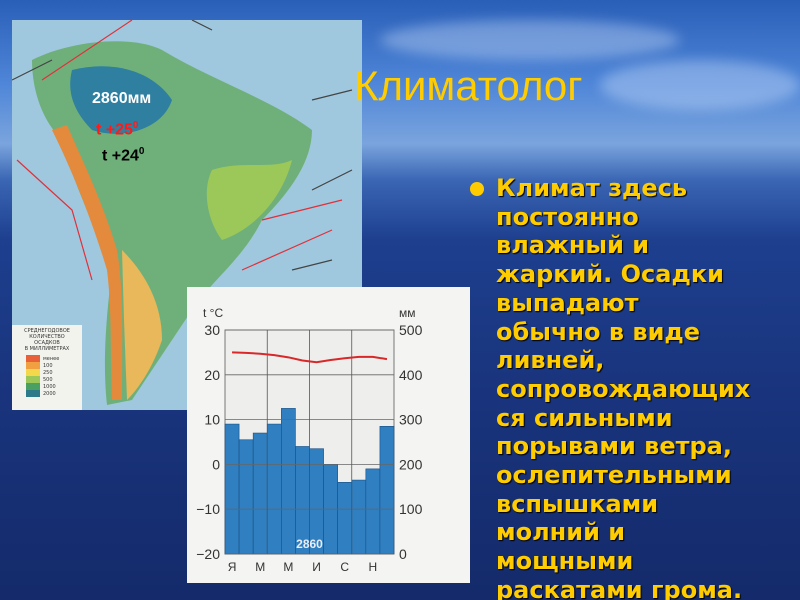 This screenshot has height=600, width=800. I want to click on month-label: Н, so click(373, 567).